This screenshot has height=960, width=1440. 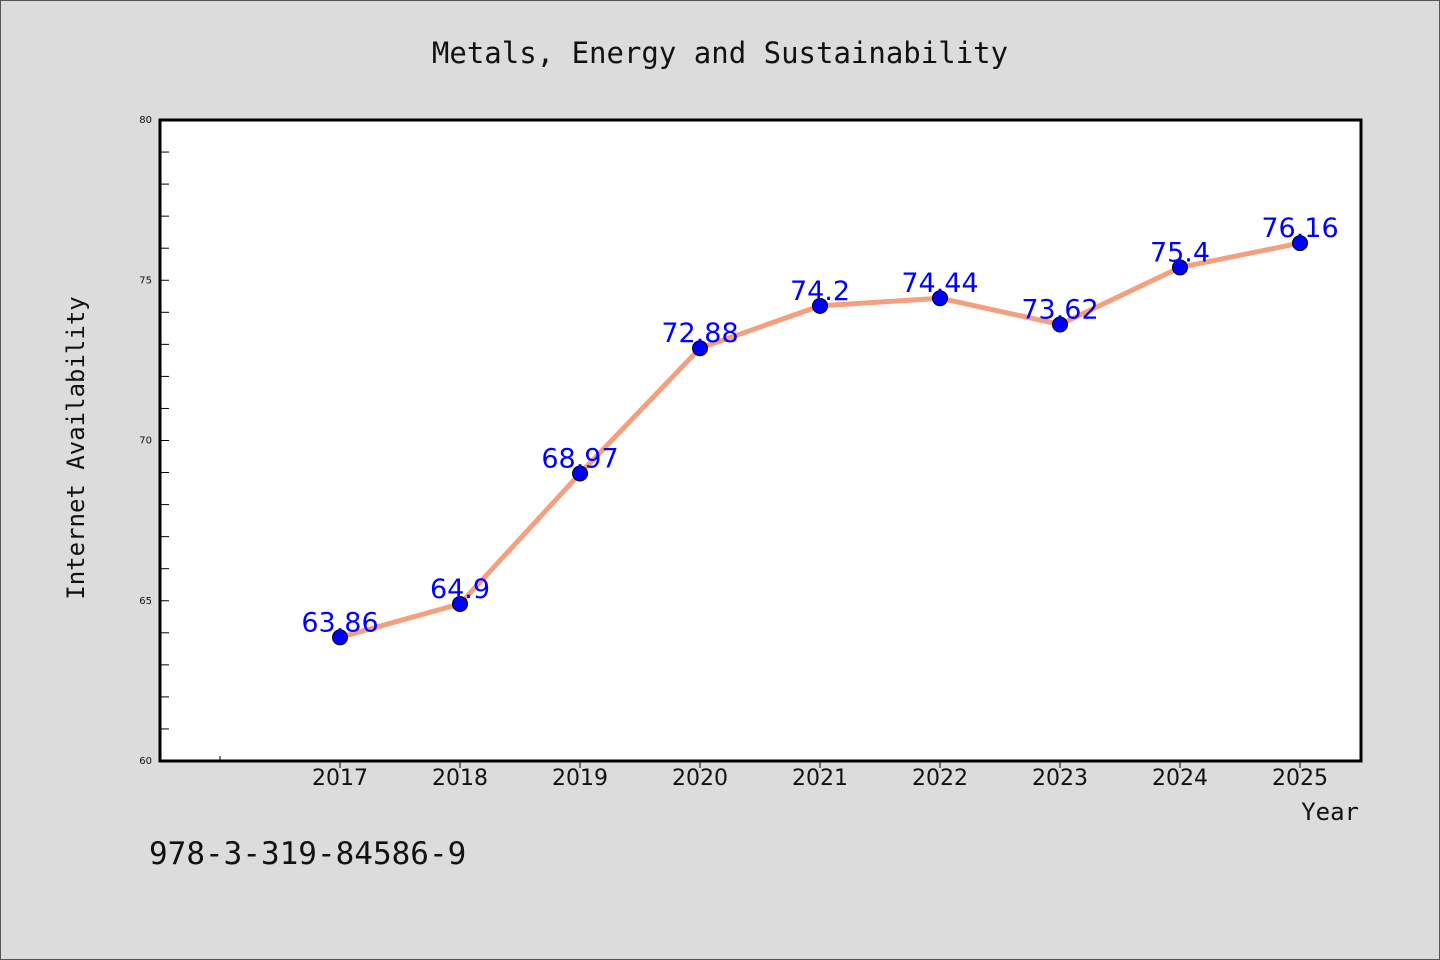 What do you see at coordinates (939, 283) in the screenshot?
I see `data-label: 74.44` at bounding box center [939, 283].